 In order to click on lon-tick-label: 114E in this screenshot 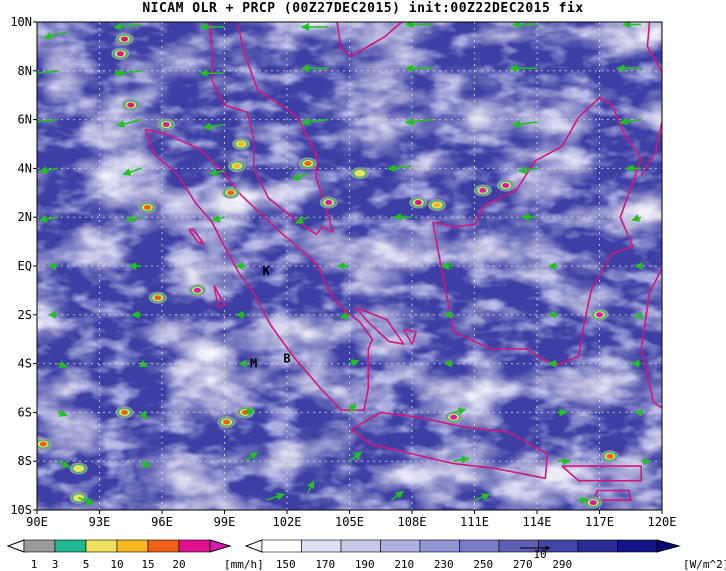, I will do `click(537, 522)`.